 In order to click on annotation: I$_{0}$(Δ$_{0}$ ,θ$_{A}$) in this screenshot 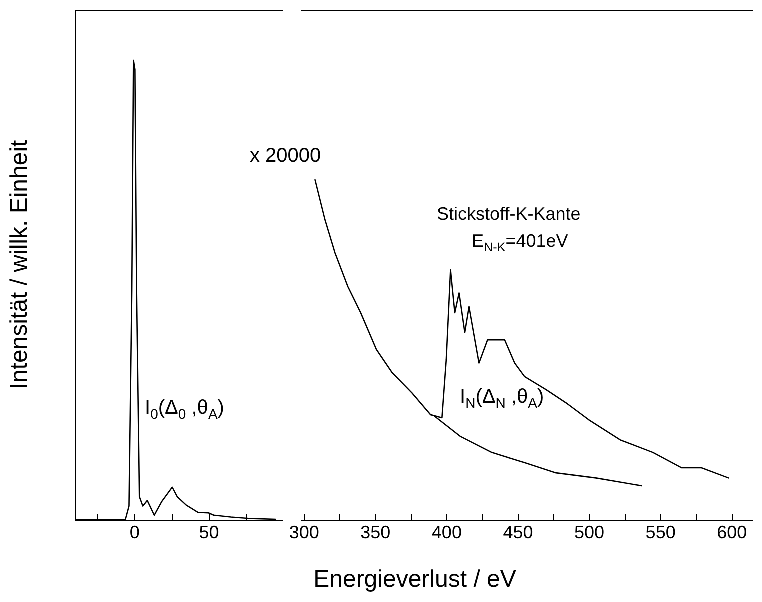, I will do `click(184, 409)`.